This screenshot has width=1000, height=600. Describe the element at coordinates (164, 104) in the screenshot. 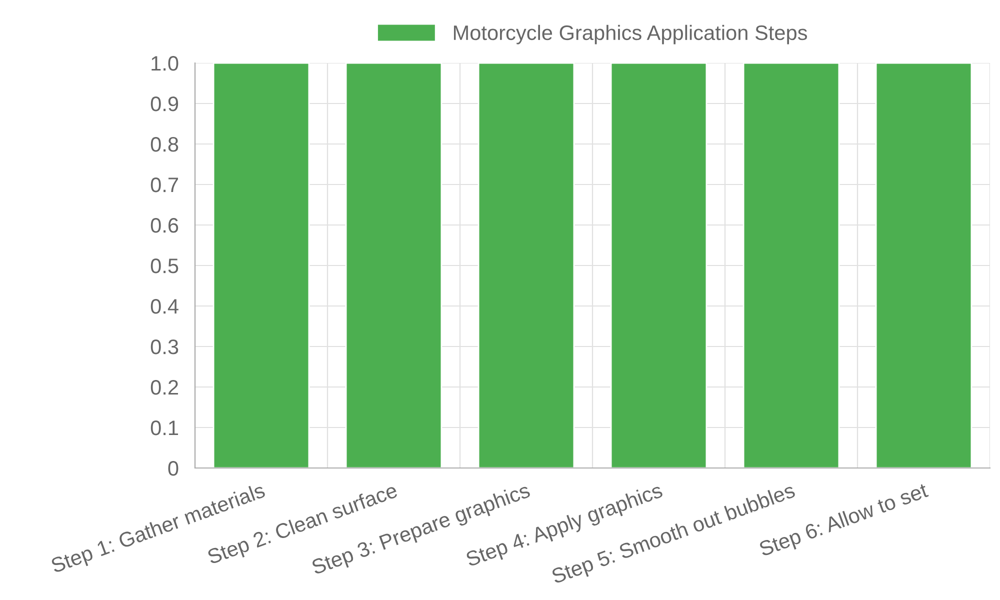

I see `y-tick-label: 0.9` at that location.